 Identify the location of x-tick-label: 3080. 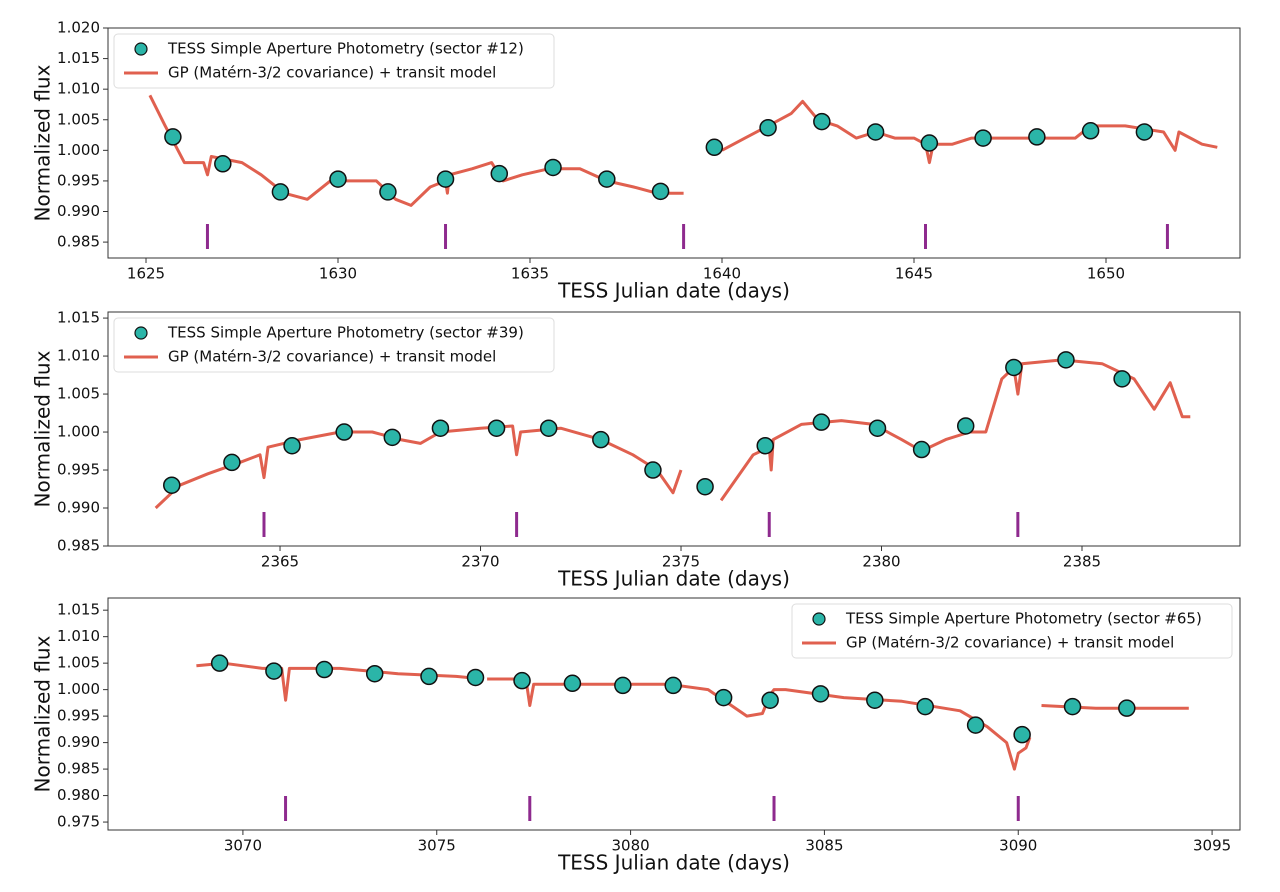
(630, 846).